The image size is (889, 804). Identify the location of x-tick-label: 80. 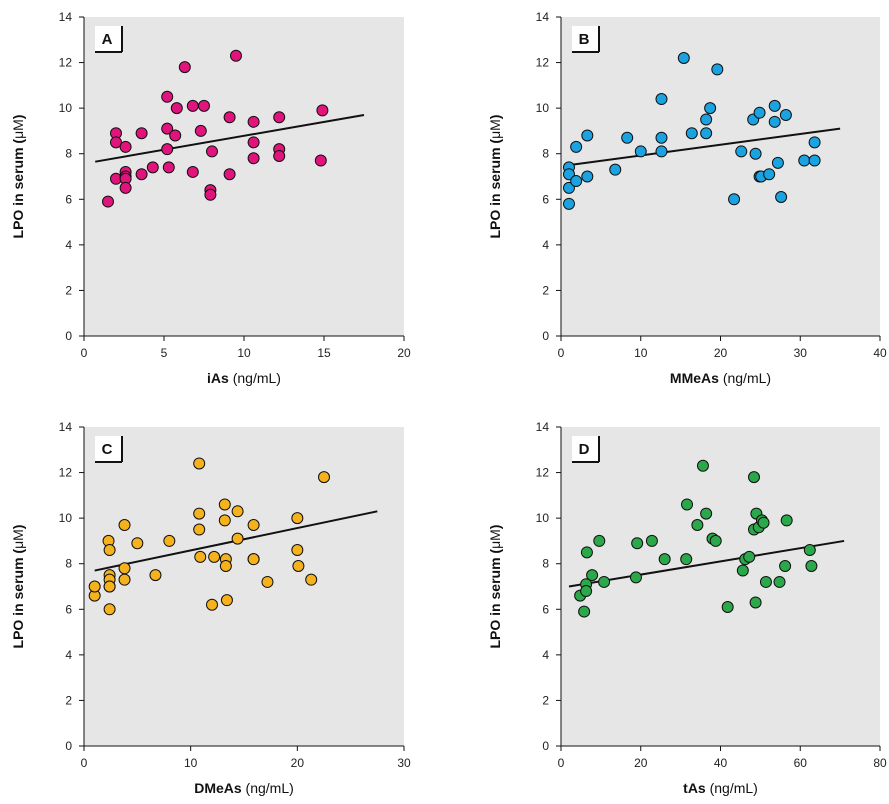
(880, 763).